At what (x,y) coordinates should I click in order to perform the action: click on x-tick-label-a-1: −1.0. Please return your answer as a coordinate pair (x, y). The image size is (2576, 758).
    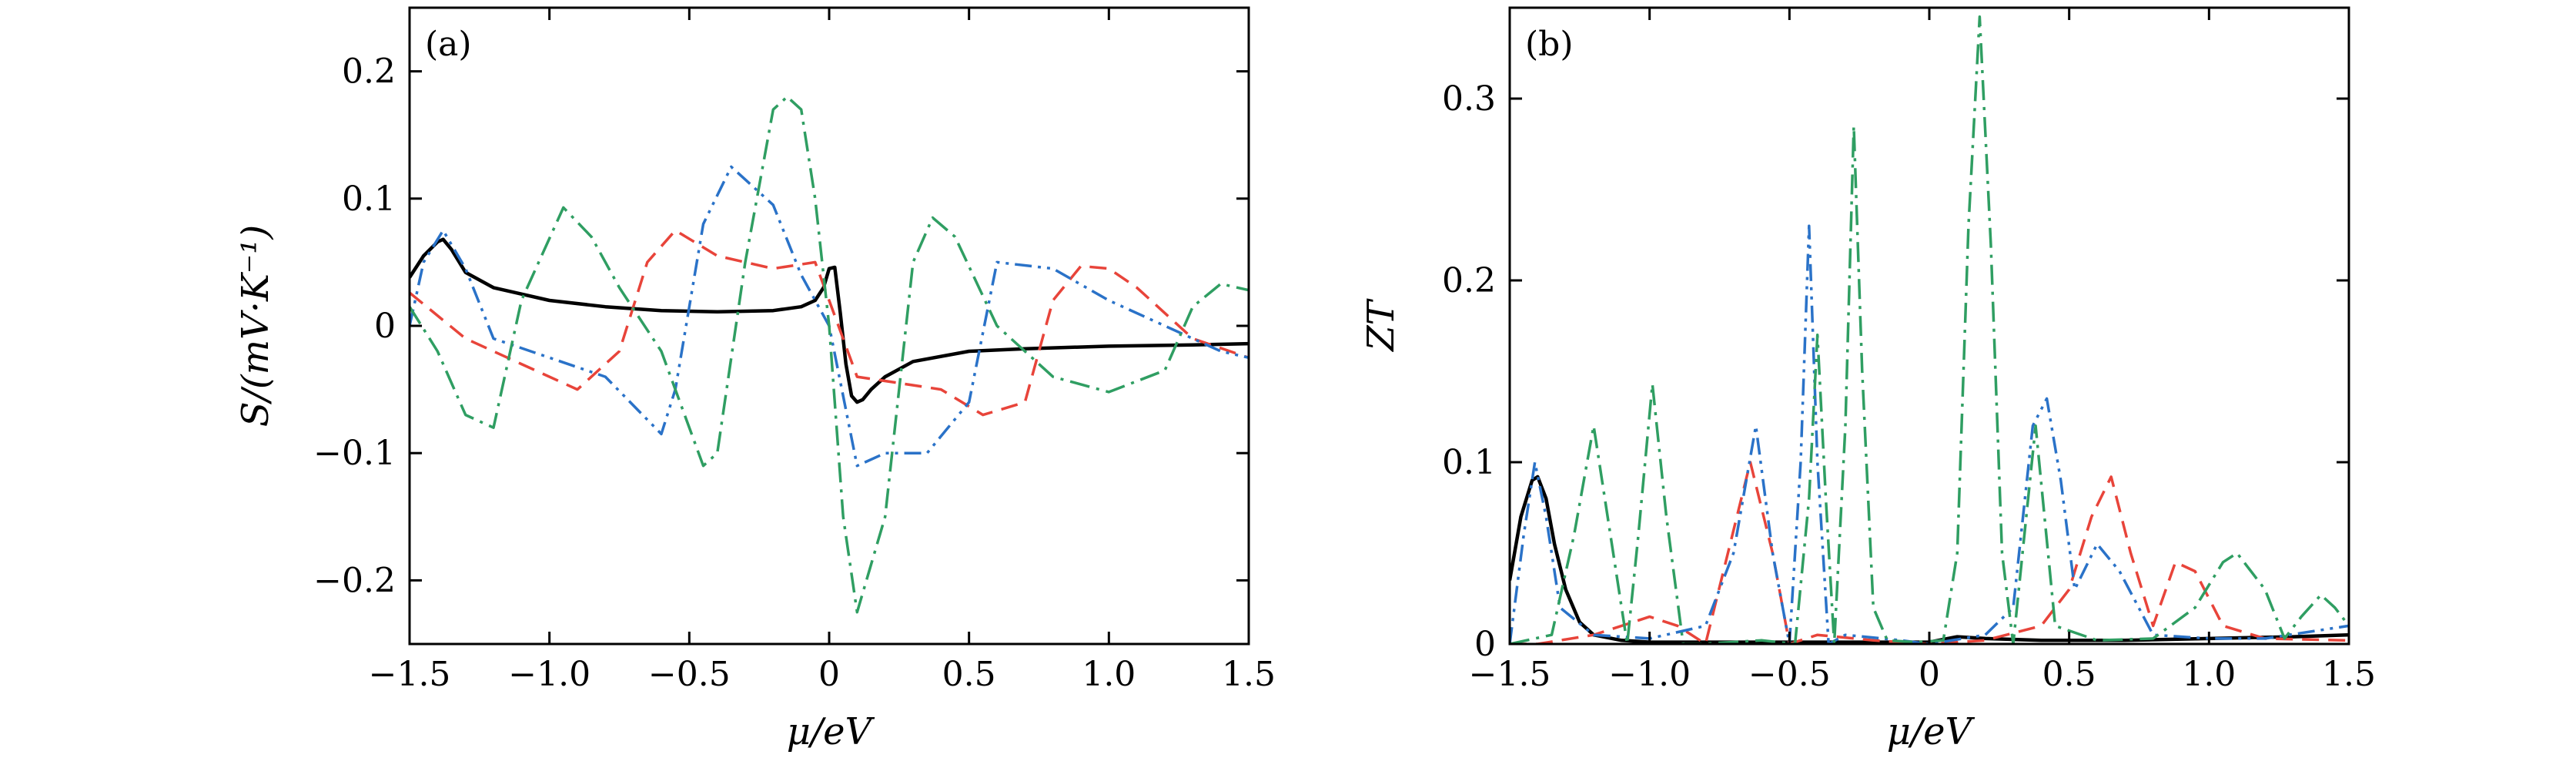
    Looking at the image, I should click on (549, 675).